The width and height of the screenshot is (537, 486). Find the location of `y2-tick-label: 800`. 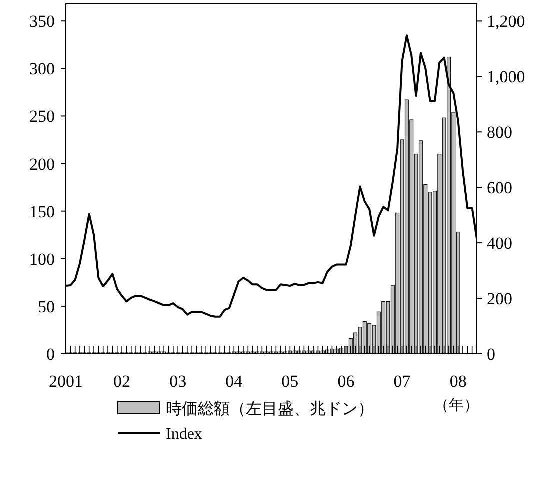

y2-tick-label: 800 is located at coordinates (499, 132).